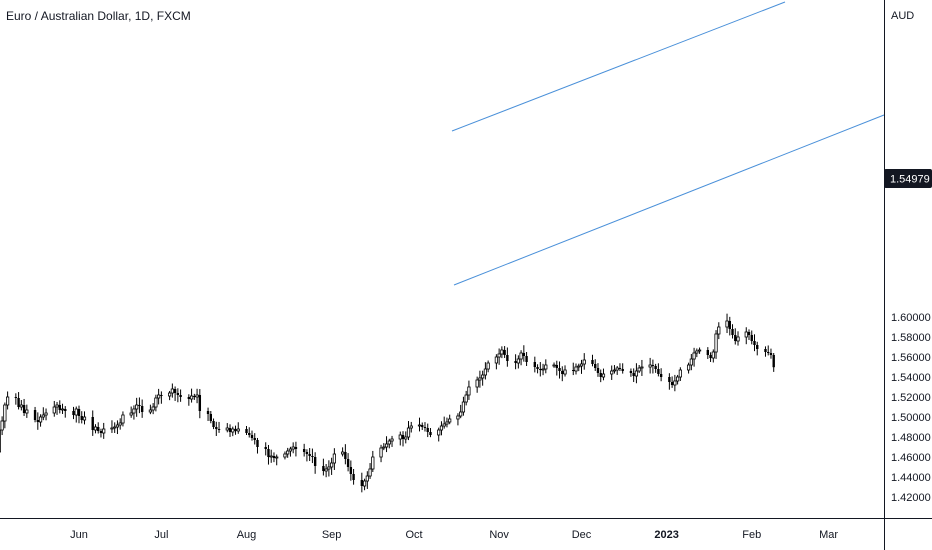  I want to click on last-price-label: 1.54979, so click(910, 180).